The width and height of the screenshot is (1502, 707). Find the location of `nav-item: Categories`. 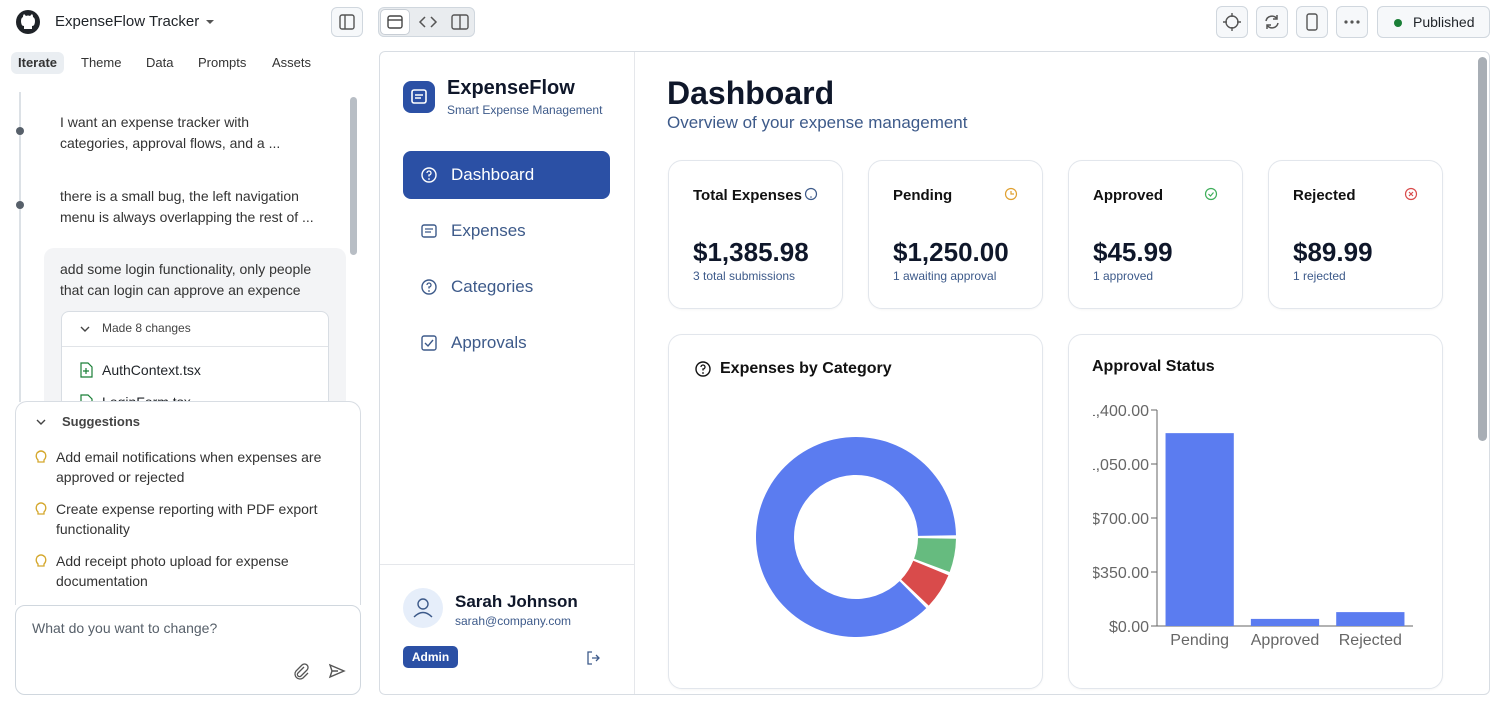

nav-item: Categories is located at coordinates (506, 287).